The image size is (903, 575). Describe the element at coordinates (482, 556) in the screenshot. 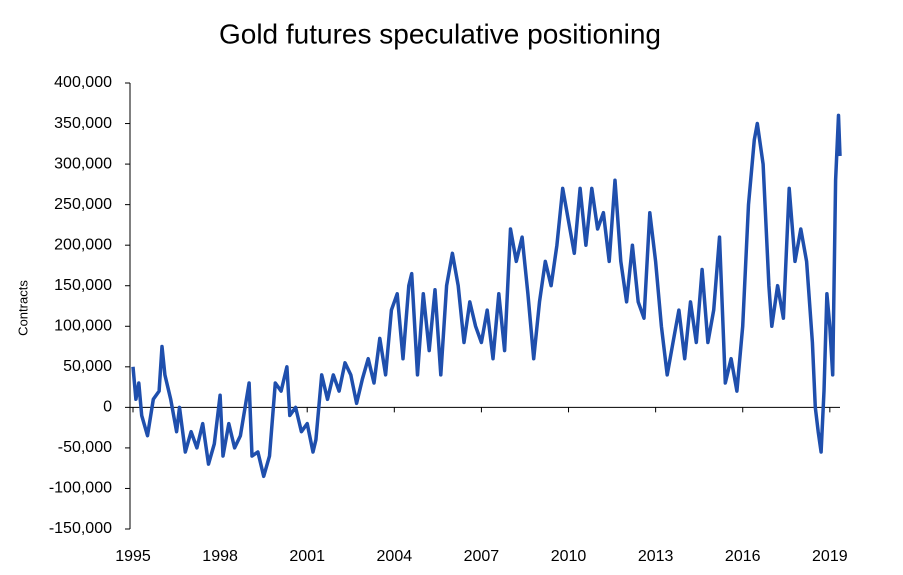

I see `x-tick-label: 2007` at that location.